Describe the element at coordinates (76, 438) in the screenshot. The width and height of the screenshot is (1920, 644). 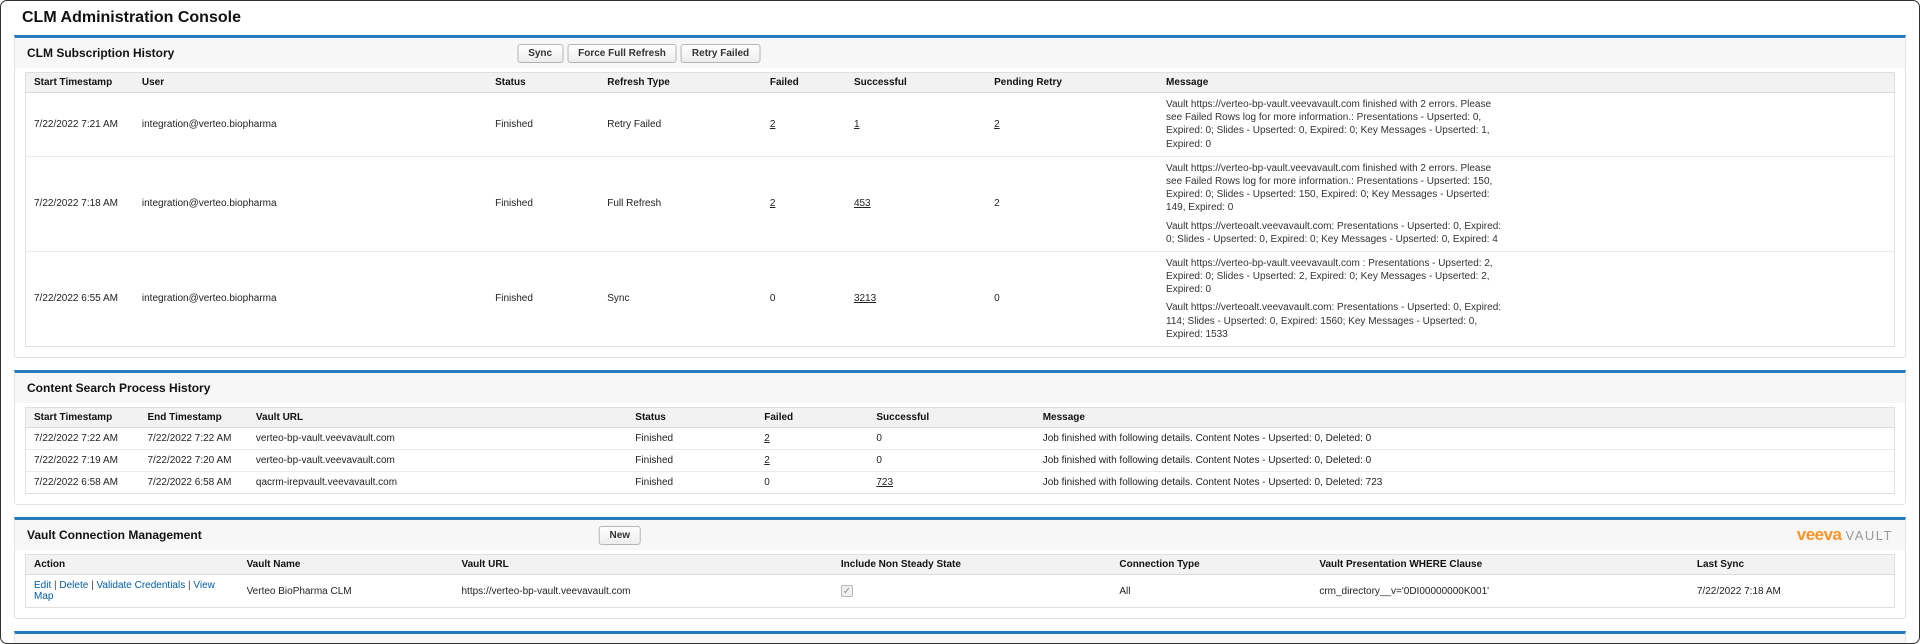
I see `start-timestamp-cell: 7/22/2022 7:22 AM` at that location.